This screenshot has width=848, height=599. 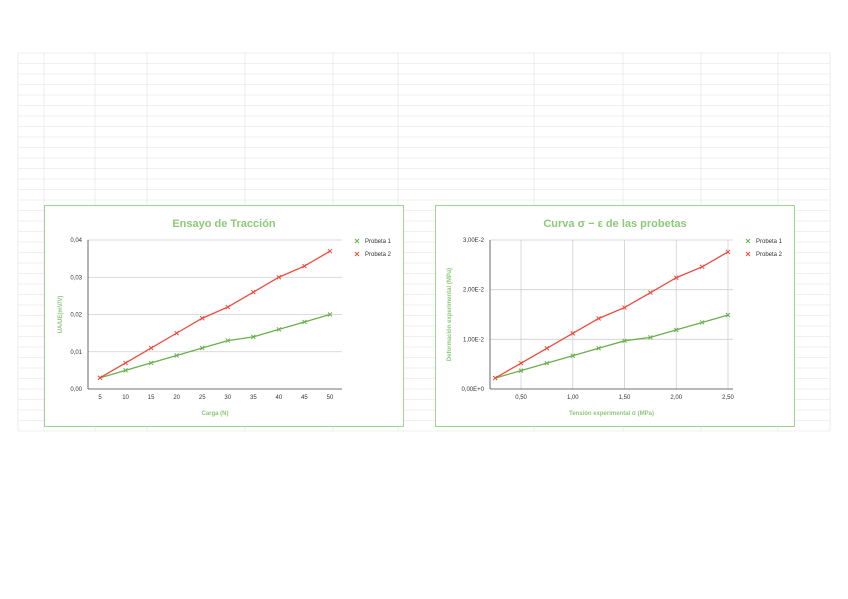 I want to click on x-tick-label: 5, so click(x=100, y=398).